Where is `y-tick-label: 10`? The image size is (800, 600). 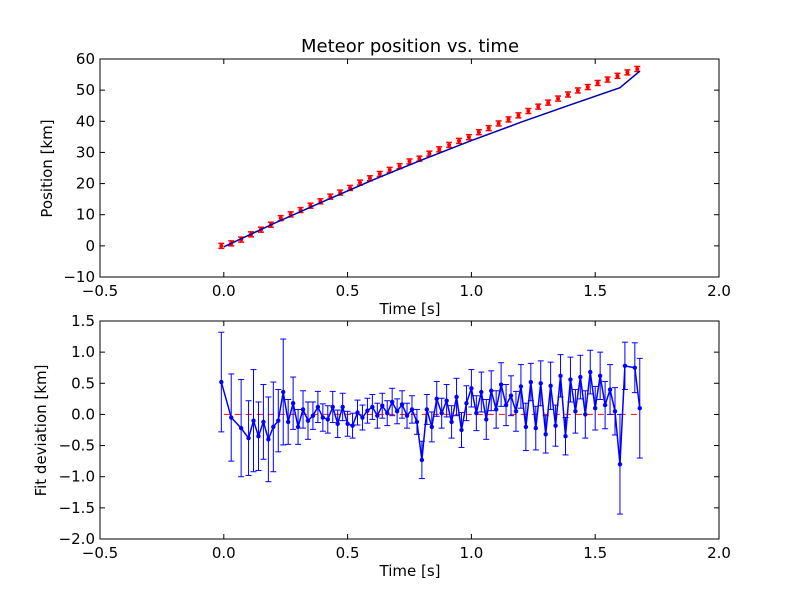 y-tick-label: 10 is located at coordinates (85, 215).